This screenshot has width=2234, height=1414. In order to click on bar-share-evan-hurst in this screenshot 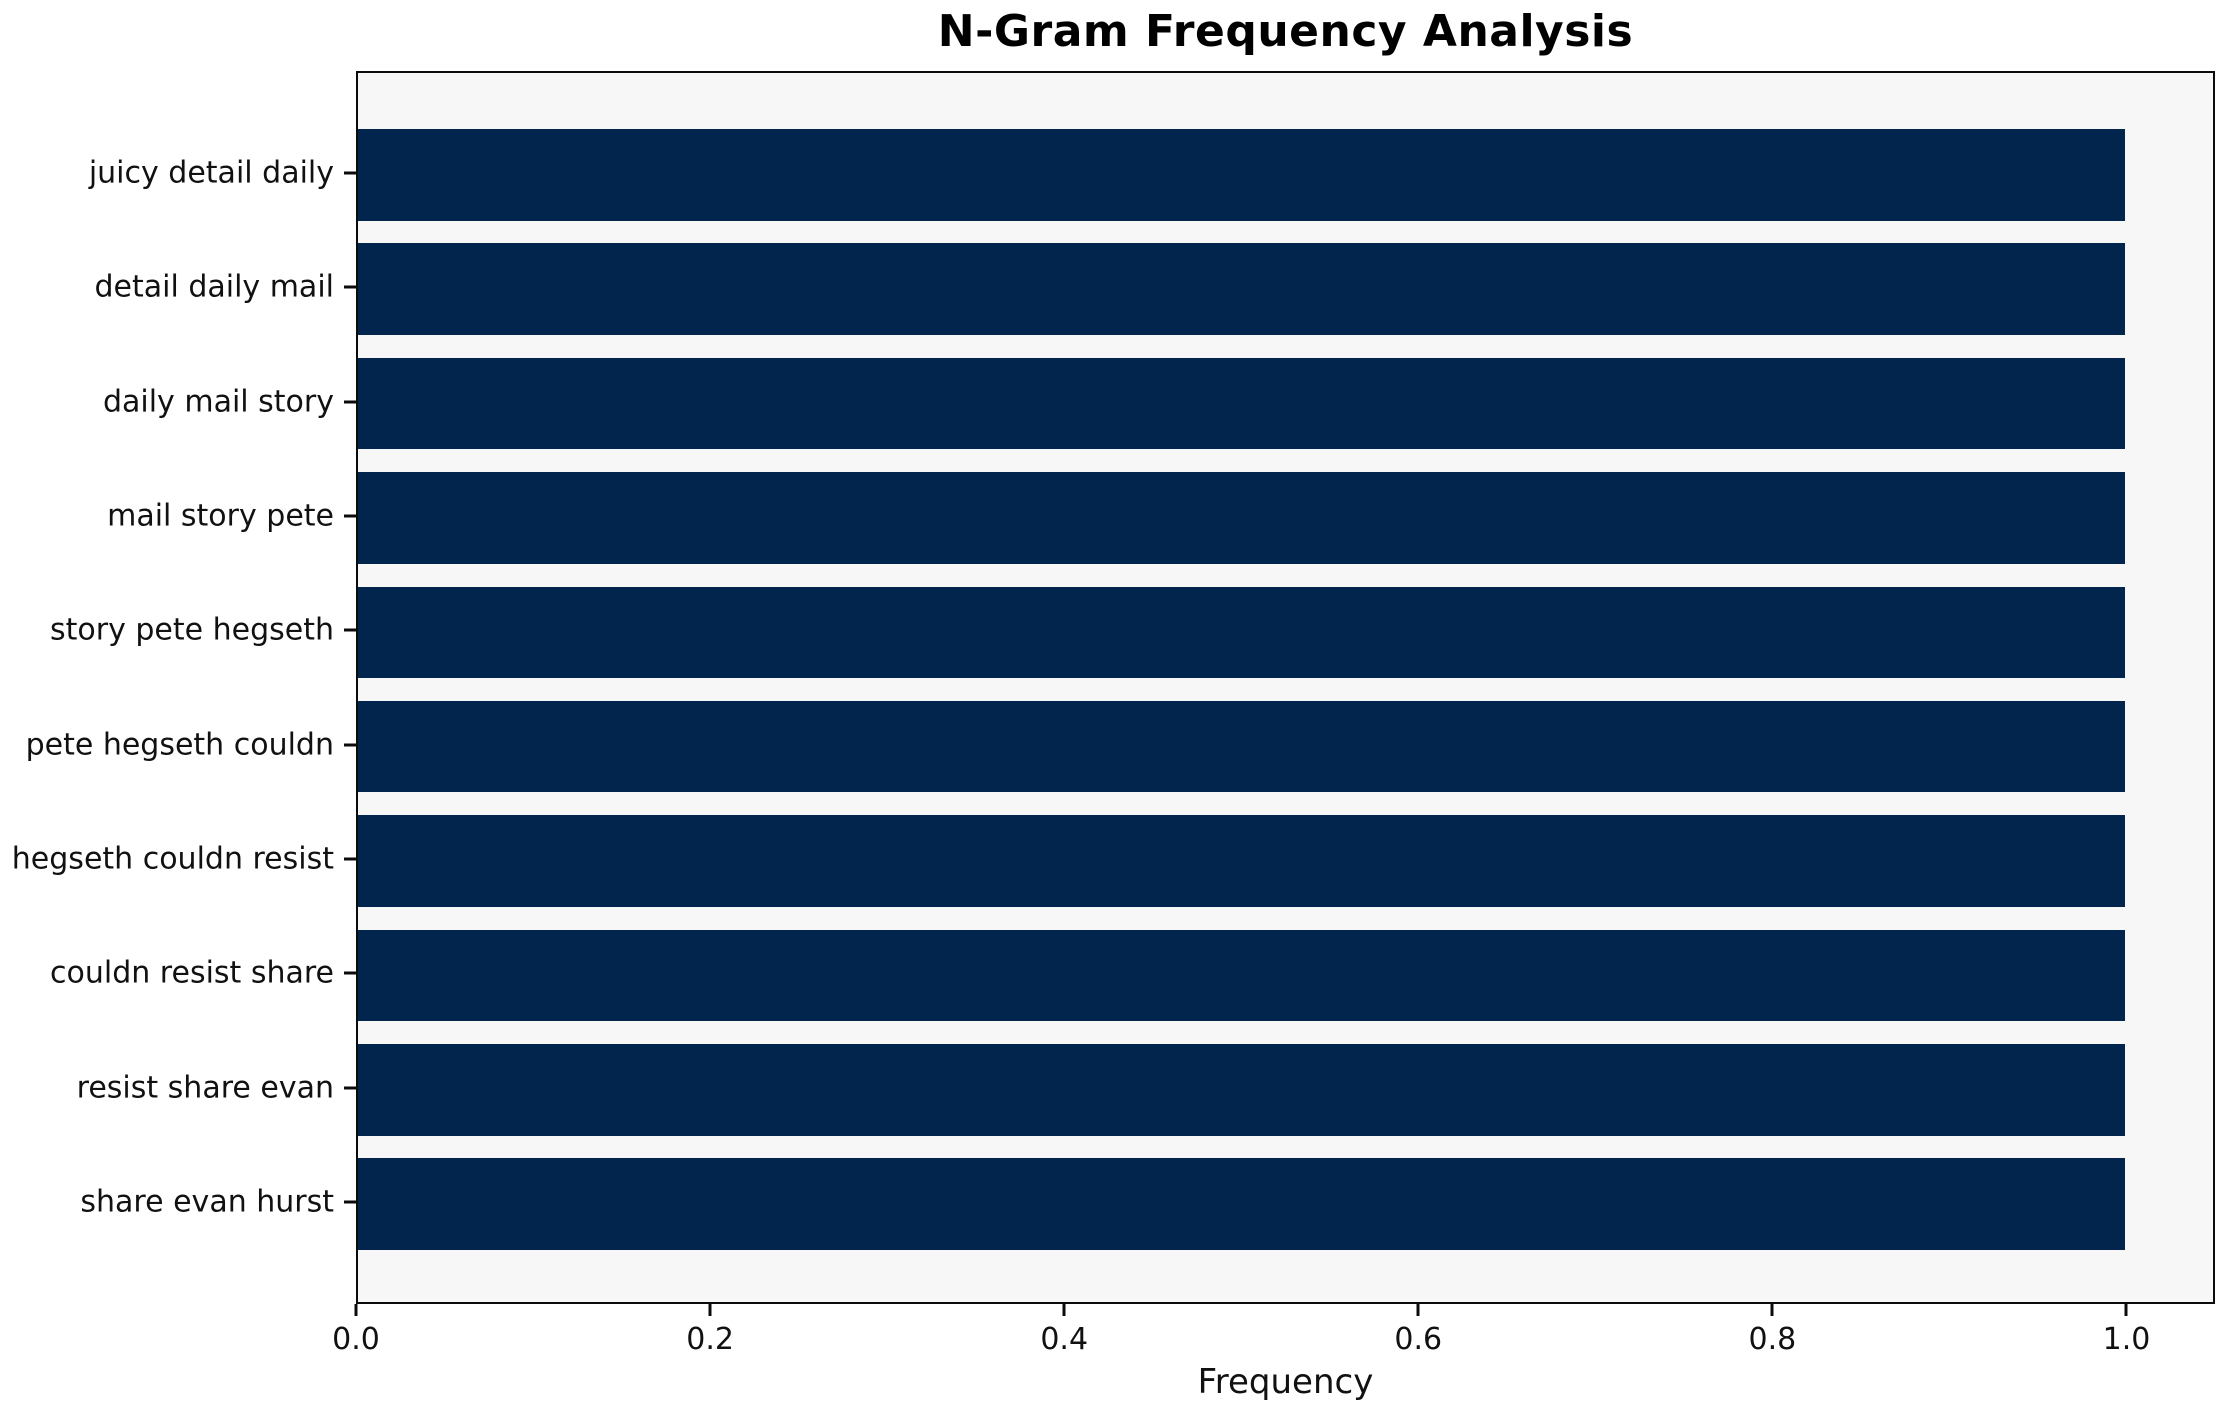, I will do `click(1241, 1204)`.